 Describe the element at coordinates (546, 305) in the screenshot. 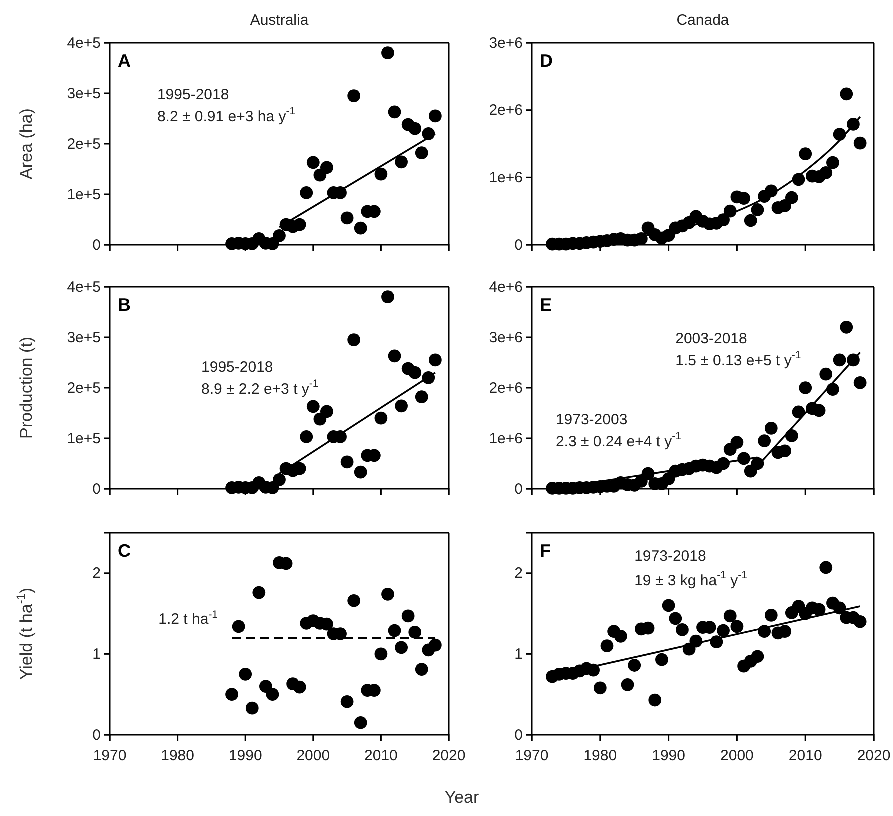

I see `chart-subtitle: E` at that location.